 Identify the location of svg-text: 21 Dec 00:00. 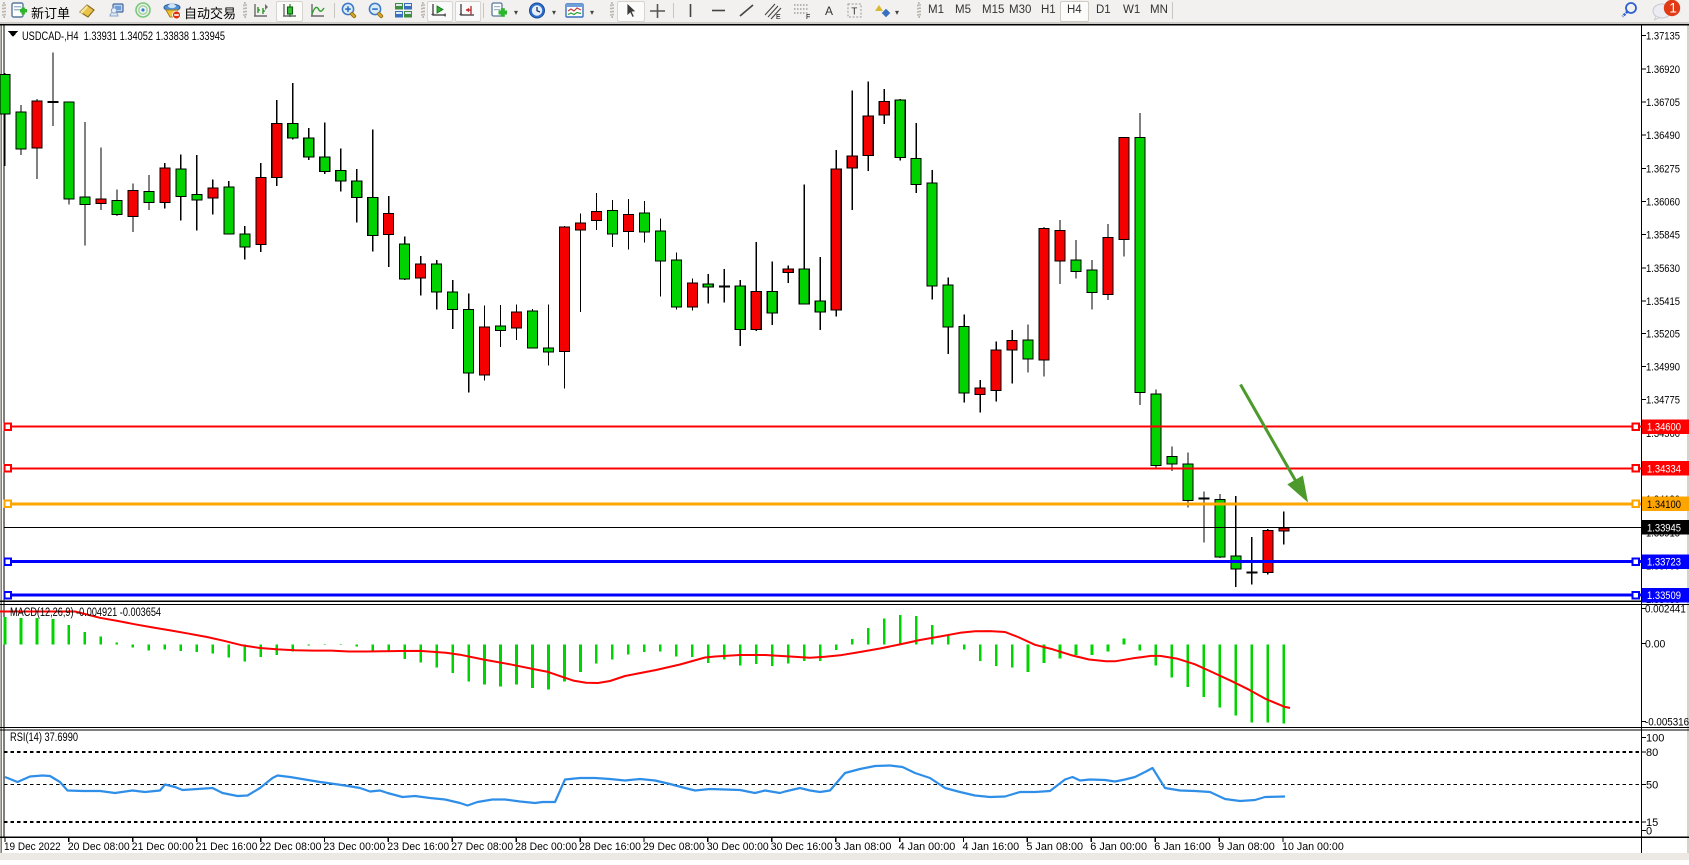
(163, 847).